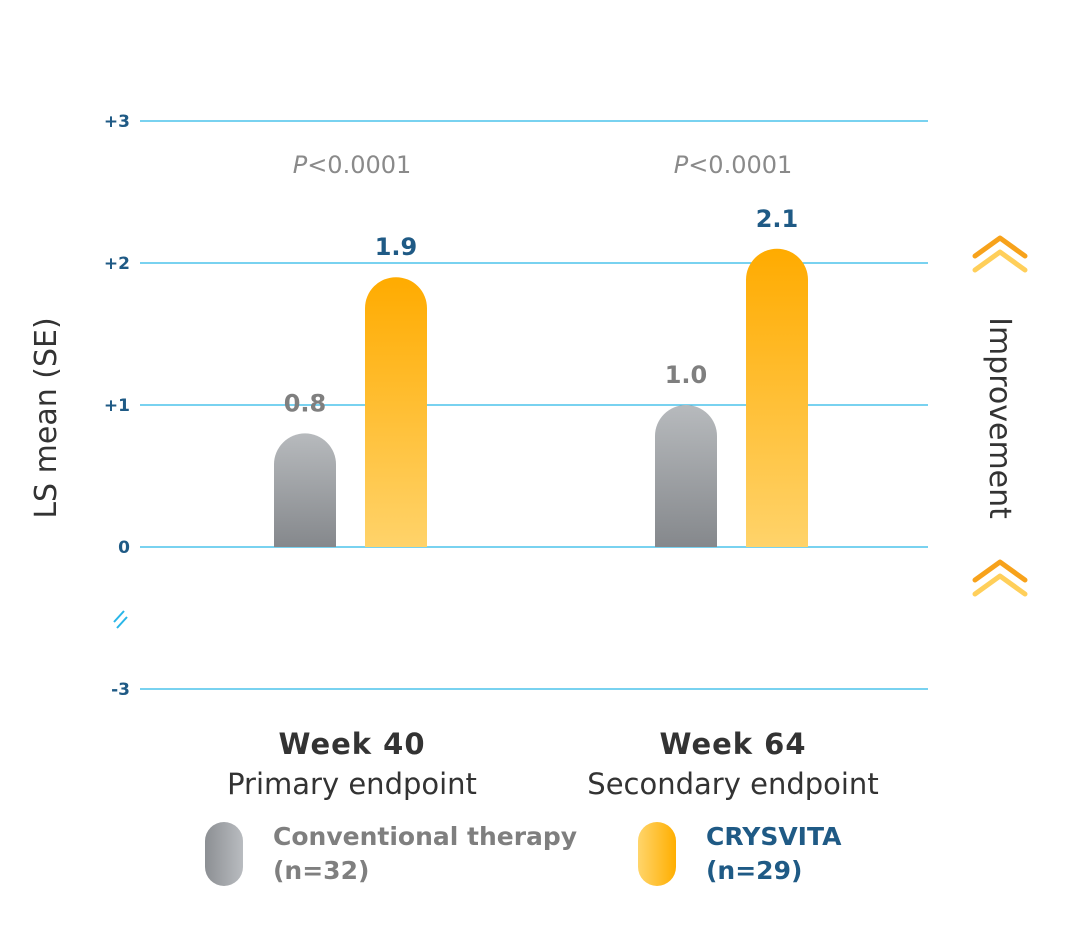 Image resolution: width=1074 pixels, height=940 pixels. What do you see at coordinates (305, 403) in the screenshot?
I see `data-label: 0.8` at bounding box center [305, 403].